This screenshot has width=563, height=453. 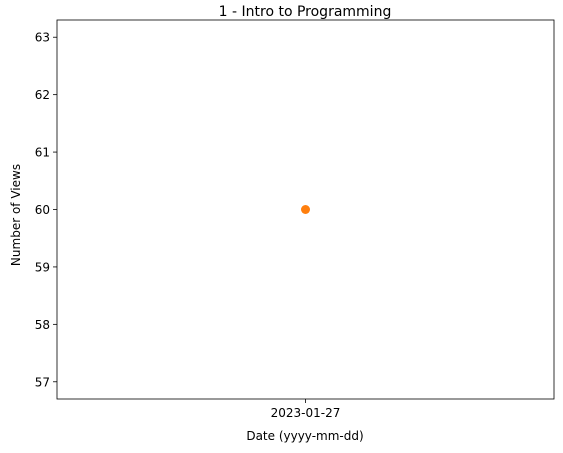 I want to click on y-tick-label: 59, so click(x=42, y=267).